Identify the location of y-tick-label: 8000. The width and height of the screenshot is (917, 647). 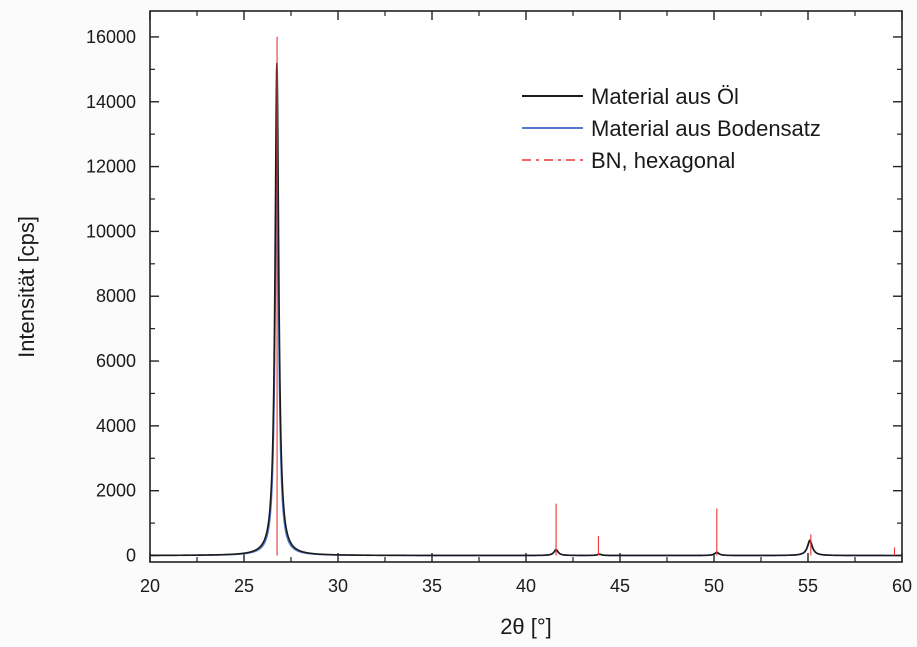
(116, 296).